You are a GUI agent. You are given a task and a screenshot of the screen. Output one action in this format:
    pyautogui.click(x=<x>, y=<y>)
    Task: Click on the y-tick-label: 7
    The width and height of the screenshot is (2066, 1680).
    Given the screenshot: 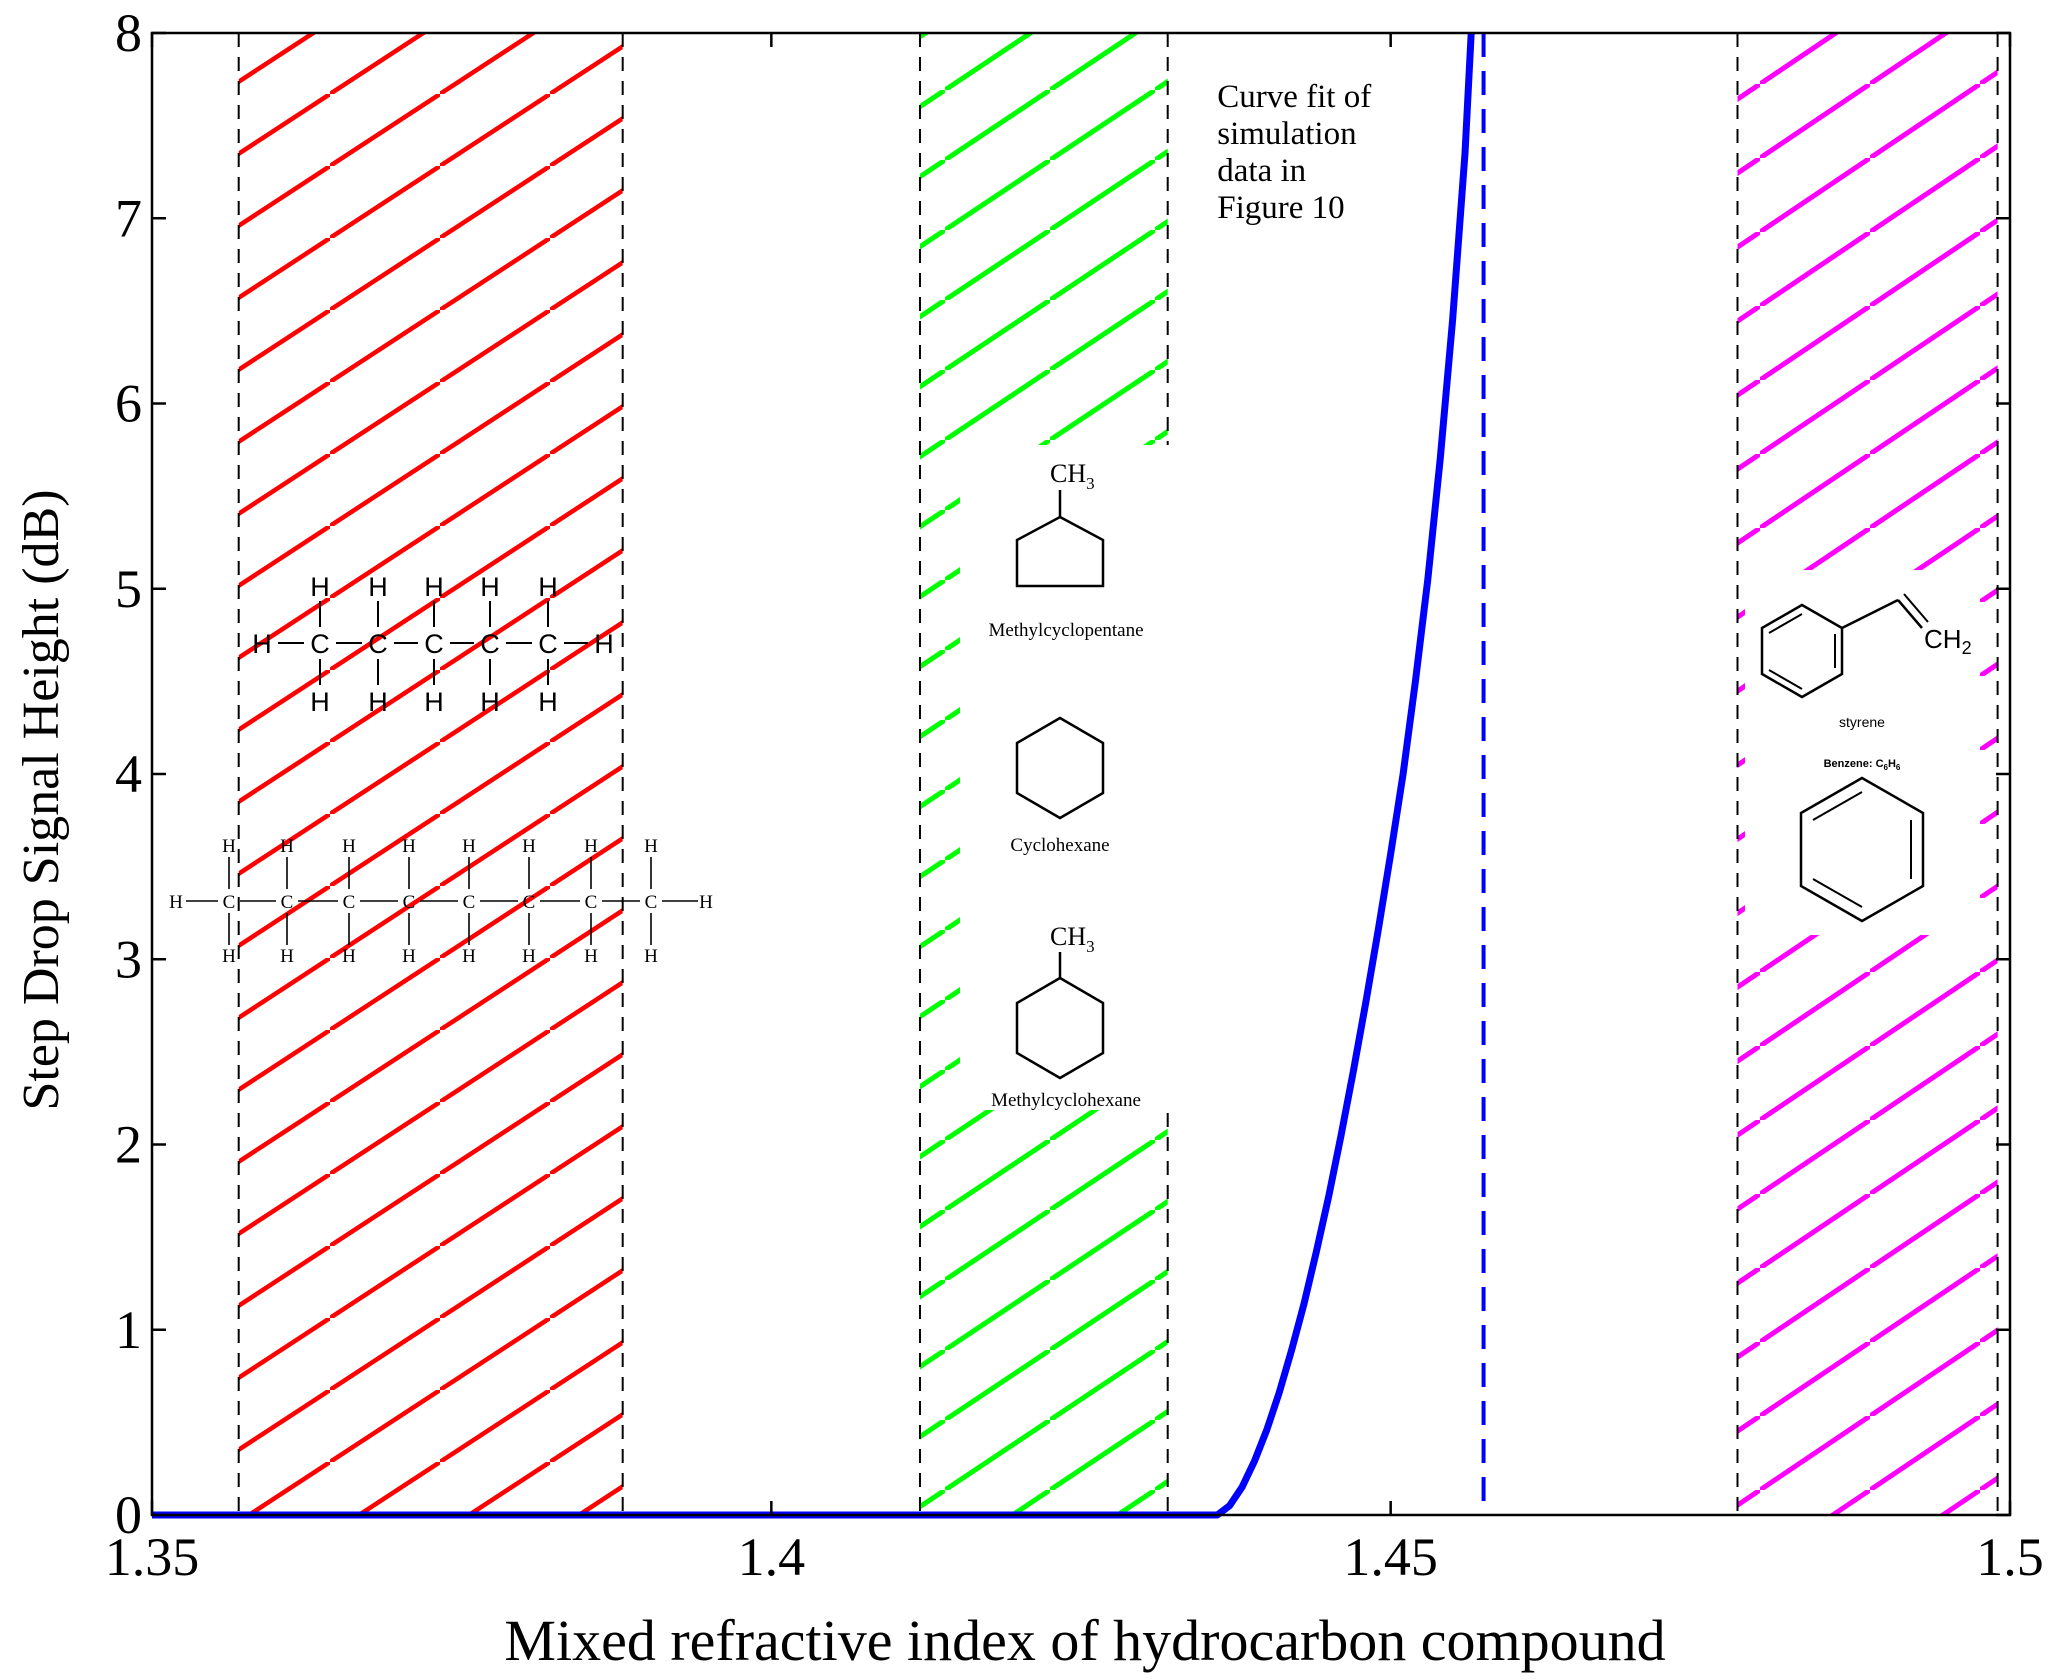 What is the action you would take?
    pyautogui.click(x=128, y=218)
    